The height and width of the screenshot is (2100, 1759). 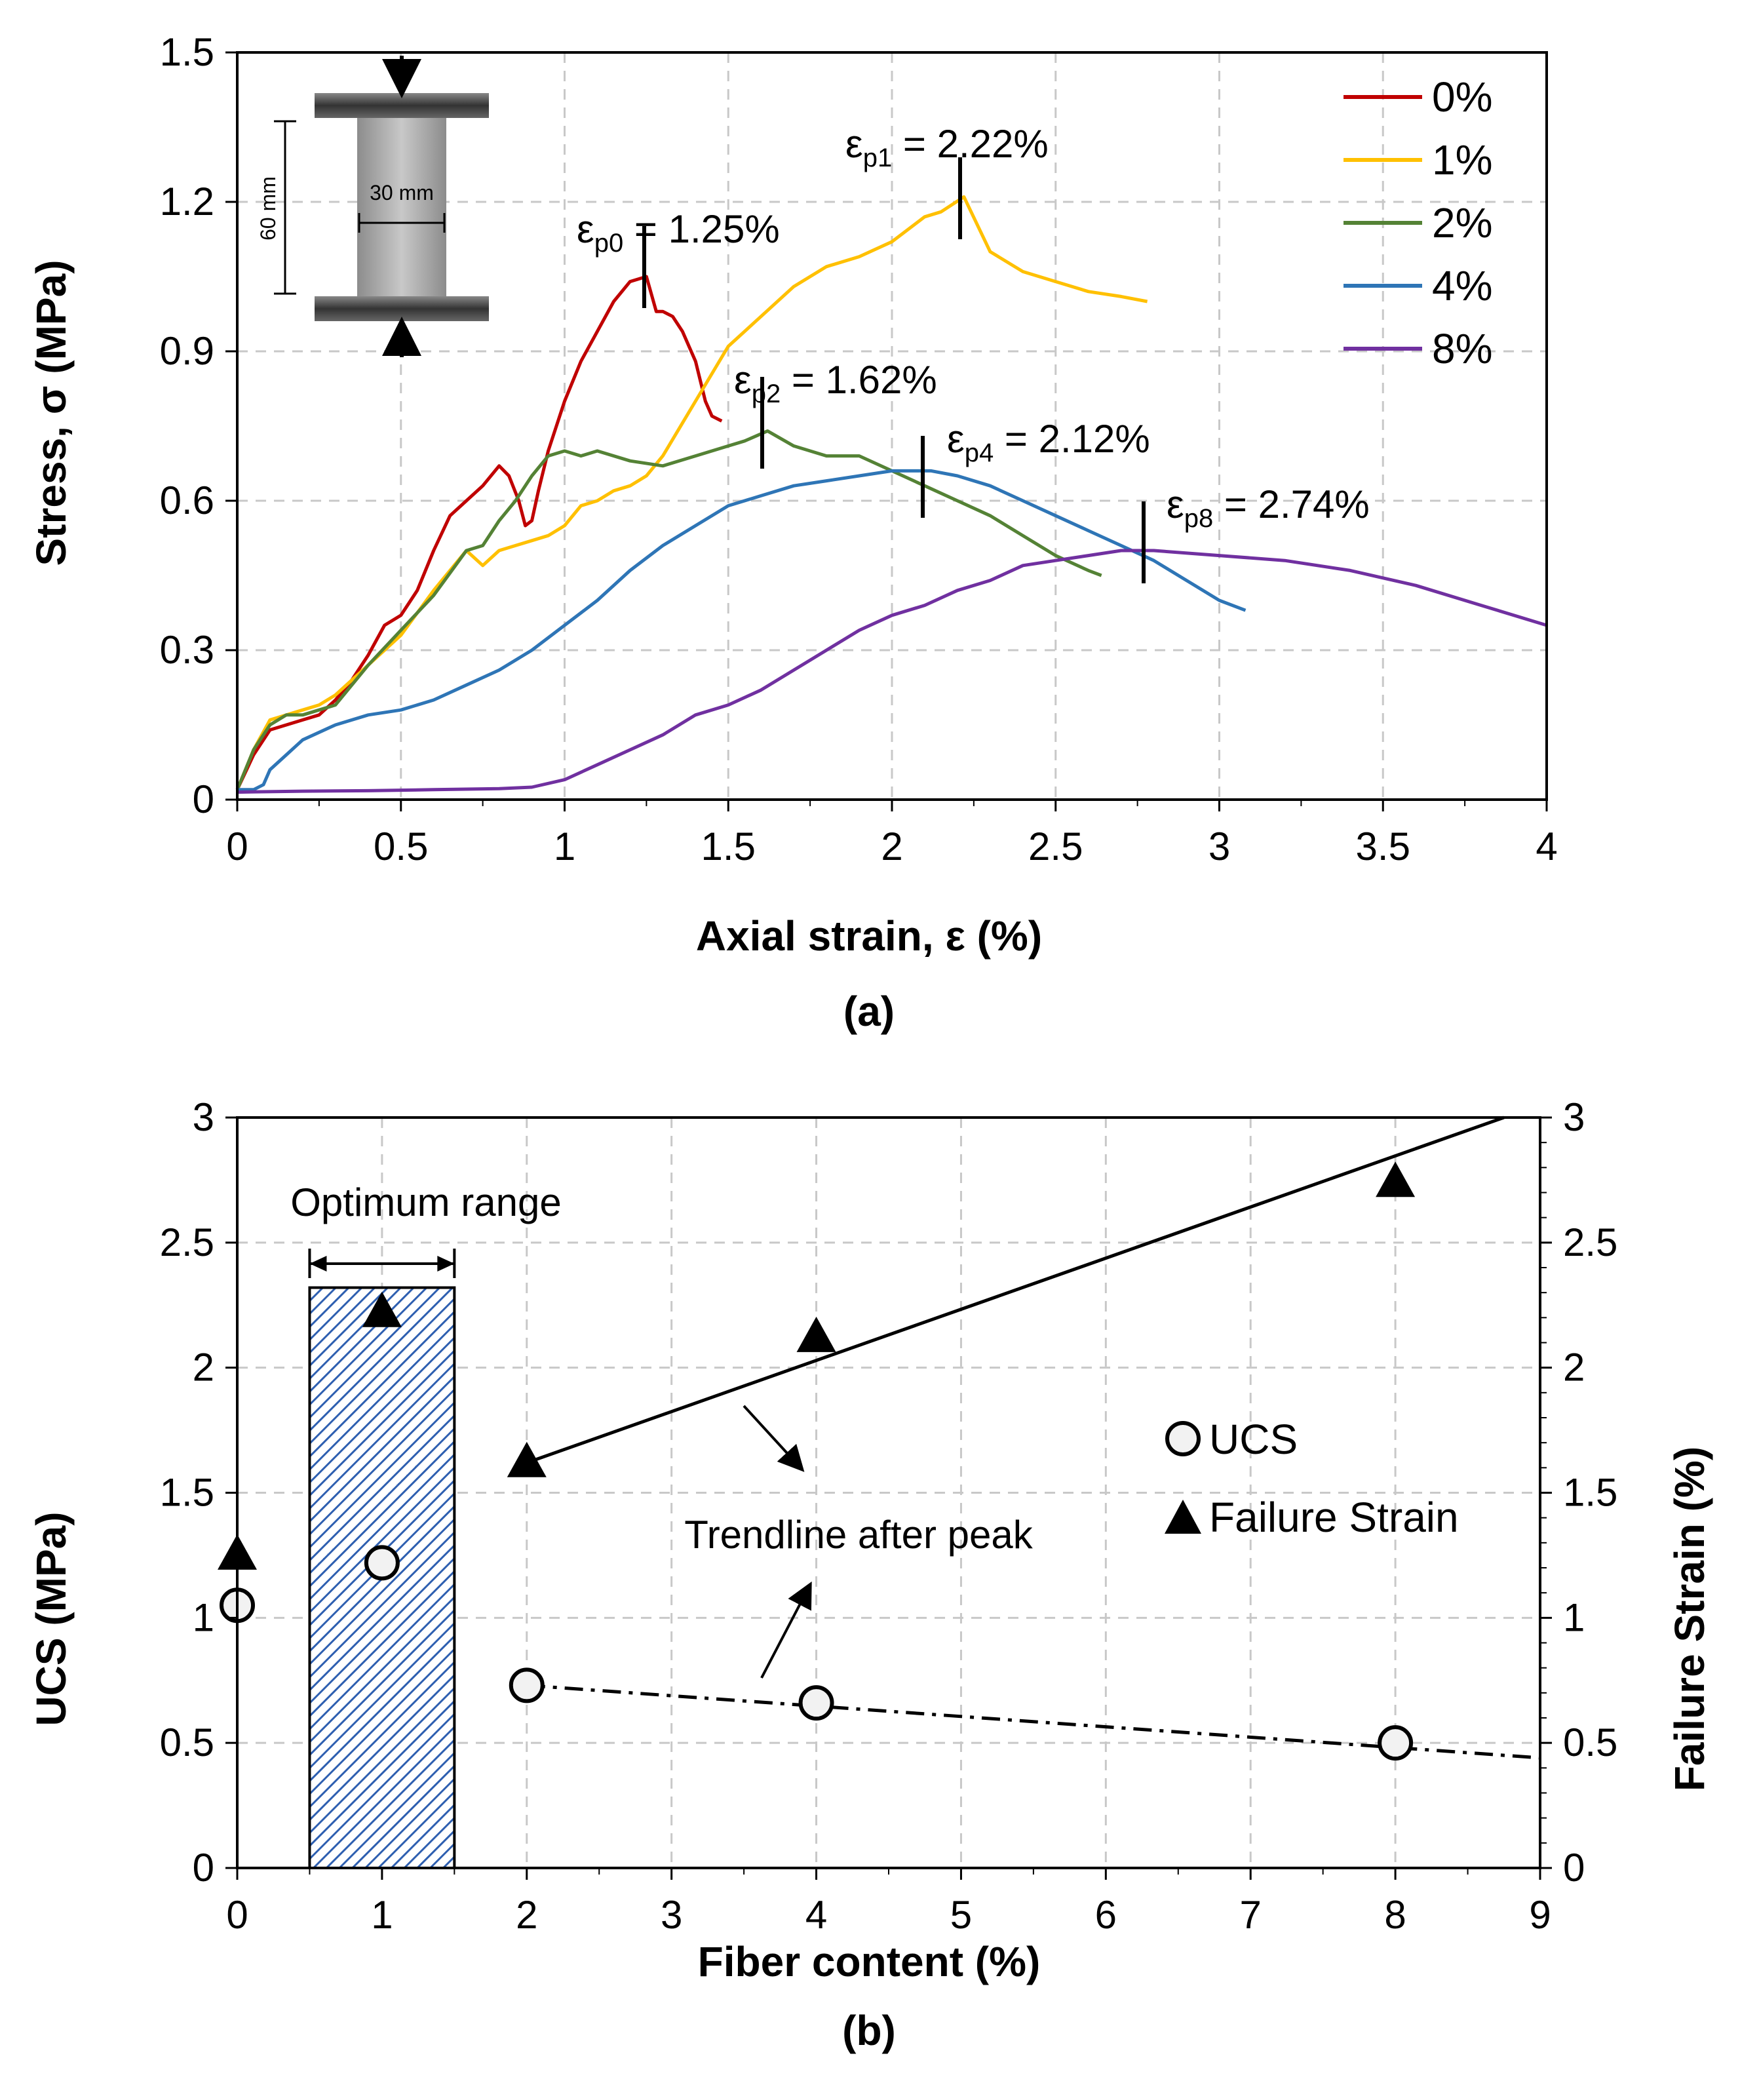 I want to click on y2-tick-label: 0, so click(x=1574, y=1868).